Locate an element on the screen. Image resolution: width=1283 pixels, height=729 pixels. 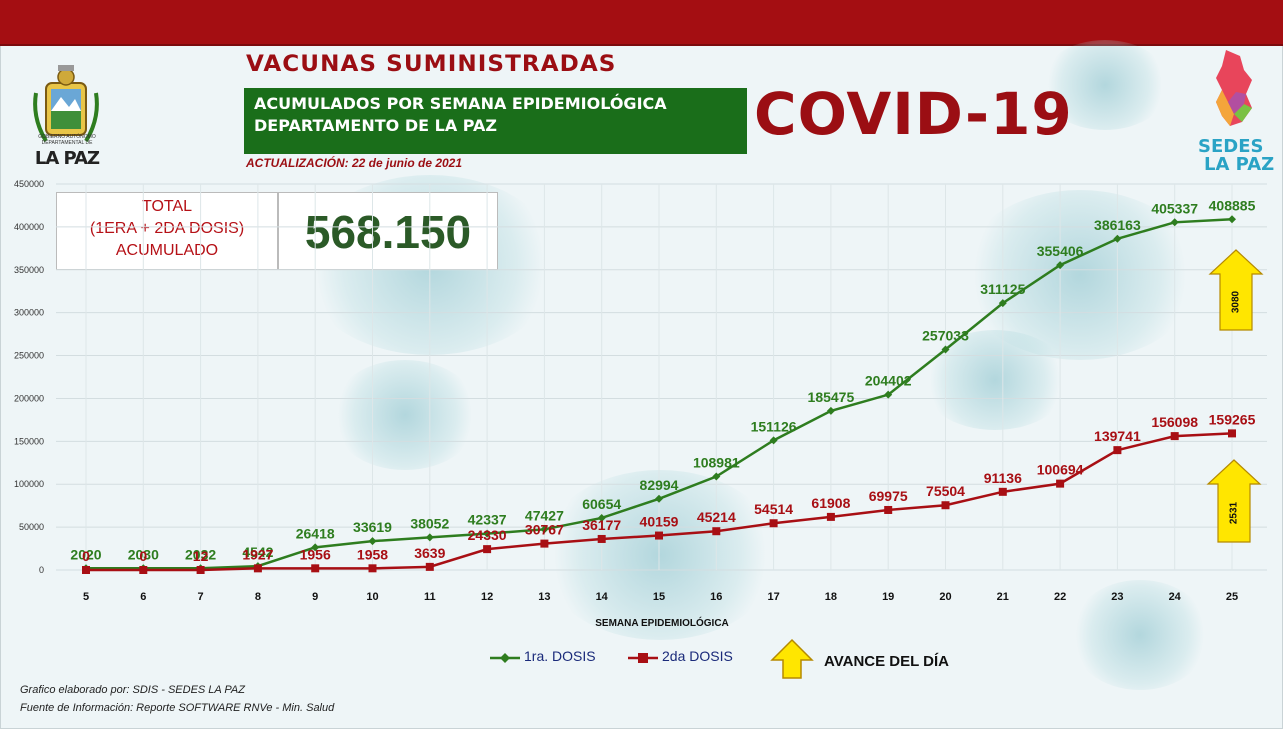
x-tick-label: 8 is located at coordinates (258, 597).